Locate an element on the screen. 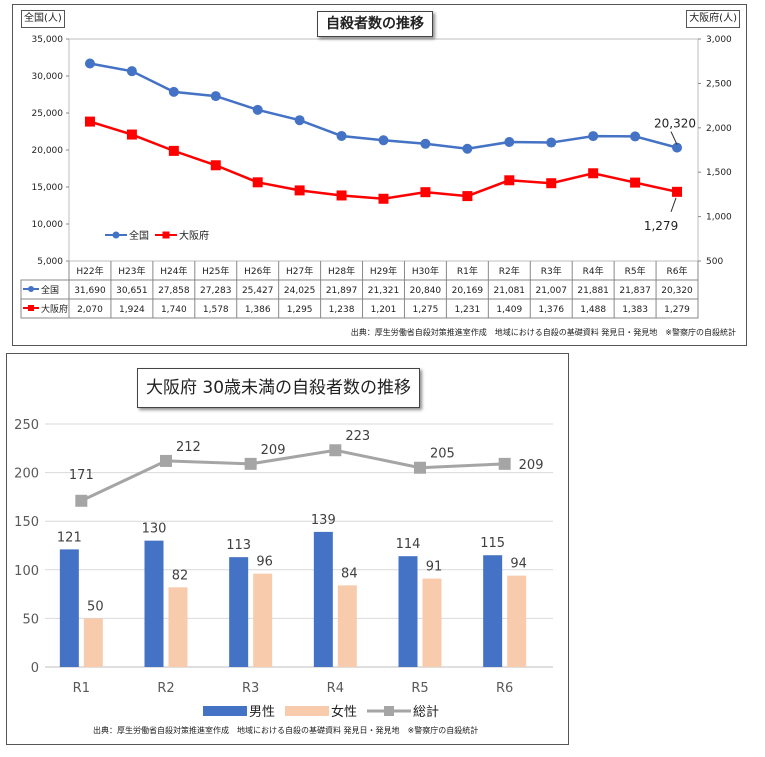  x-axis-category-label: H22年 is located at coordinates (89, 271).